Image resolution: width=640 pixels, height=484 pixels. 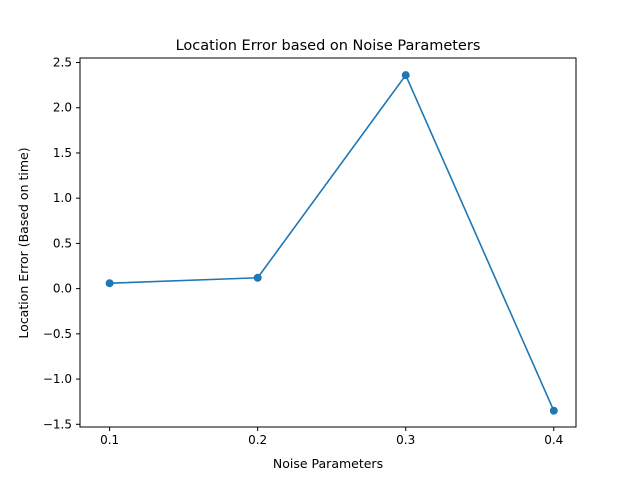 I want to click on y-tick-label: 2.5, so click(x=62, y=63).